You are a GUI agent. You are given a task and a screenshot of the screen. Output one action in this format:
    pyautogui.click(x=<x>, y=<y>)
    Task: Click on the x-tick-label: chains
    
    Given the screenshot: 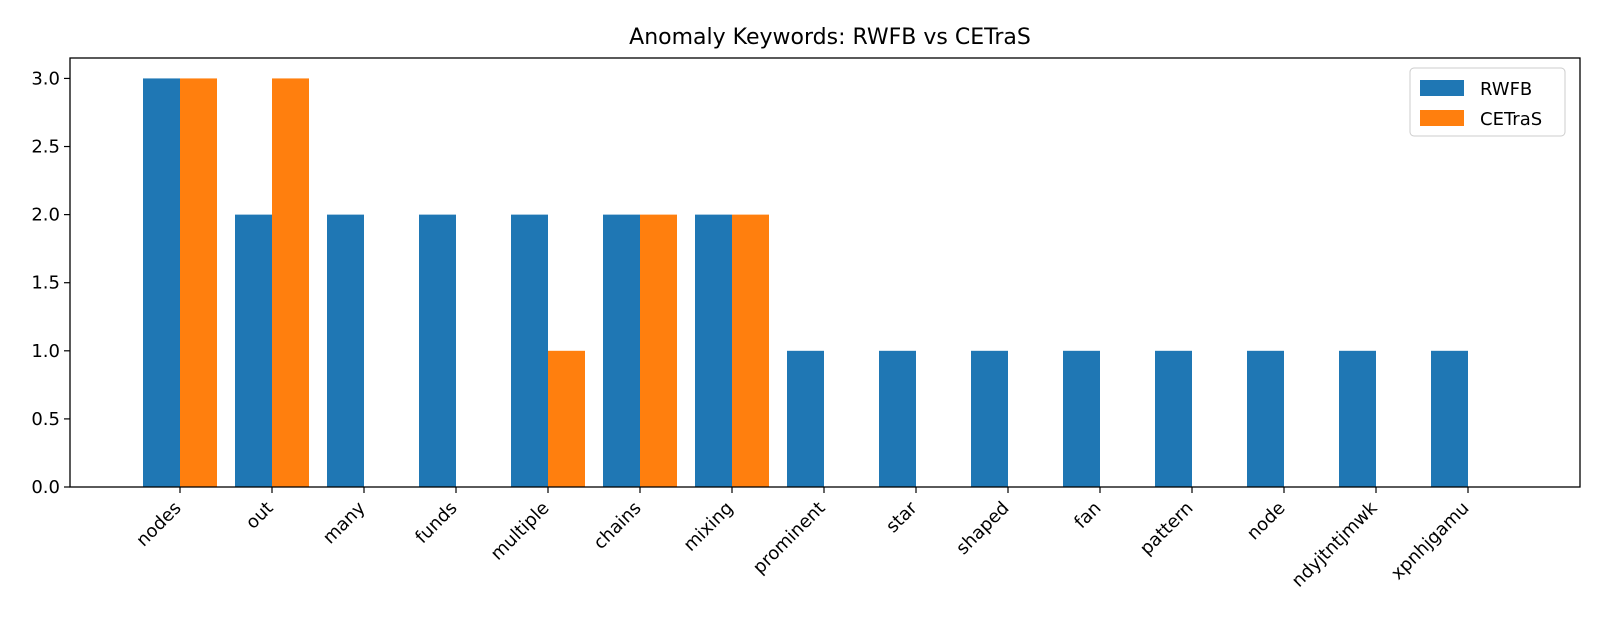 What is the action you would take?
    pyautogui.click(x=618, y=526)
    